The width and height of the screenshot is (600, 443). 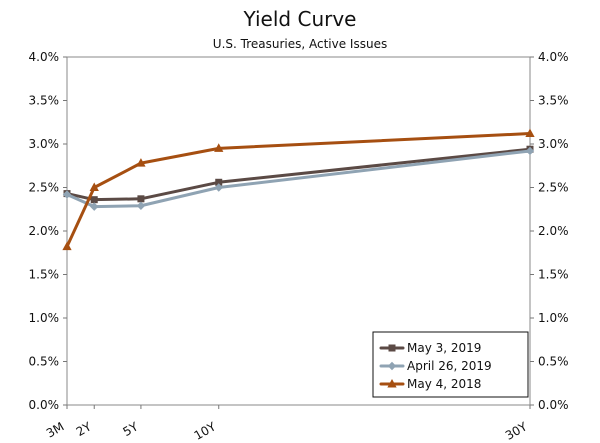 I want to click on y-right-tick-label: 3.0%, so click(x=553, y=144).